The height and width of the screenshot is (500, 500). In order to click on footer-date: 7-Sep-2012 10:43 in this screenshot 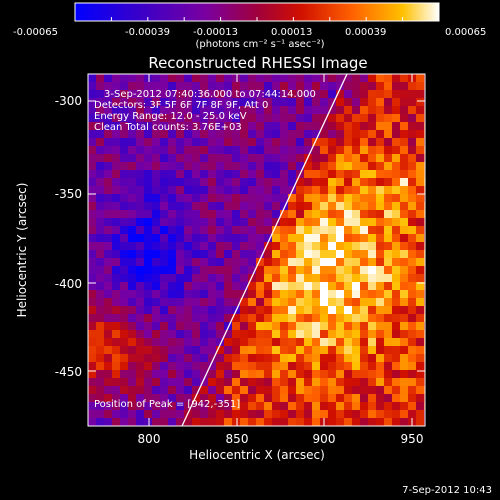, I will do `click(447, 490)`.